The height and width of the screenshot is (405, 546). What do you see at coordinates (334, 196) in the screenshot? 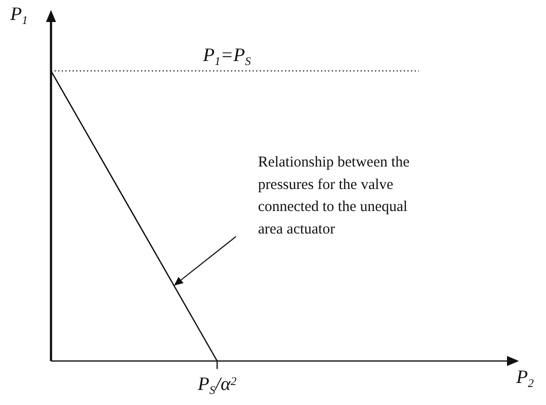
I see `annotation: Relationship between the pressures for the valve connected to the unequal area actuator` at bounding box center [334, 196].